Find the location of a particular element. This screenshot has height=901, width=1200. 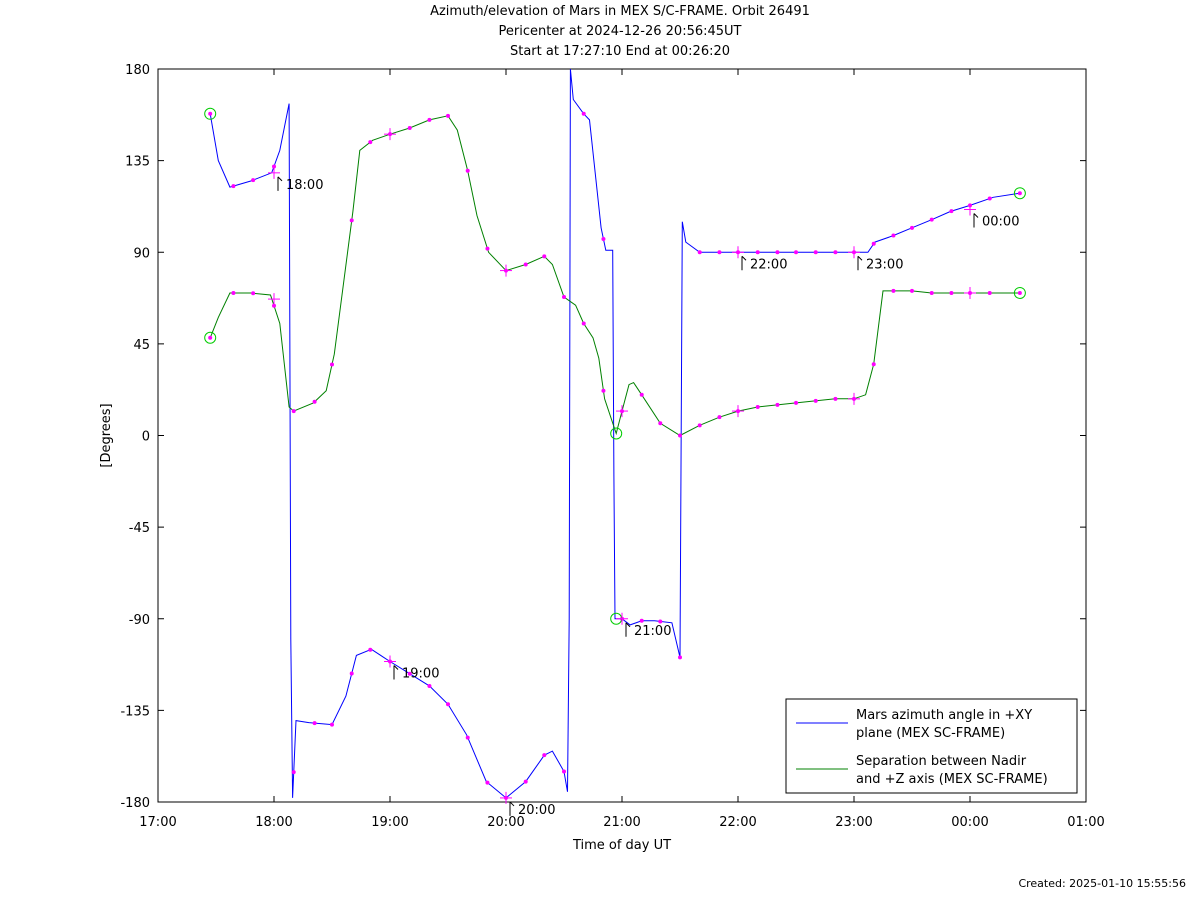

y-tick-label: -135 is located at coordinates (135, 711).